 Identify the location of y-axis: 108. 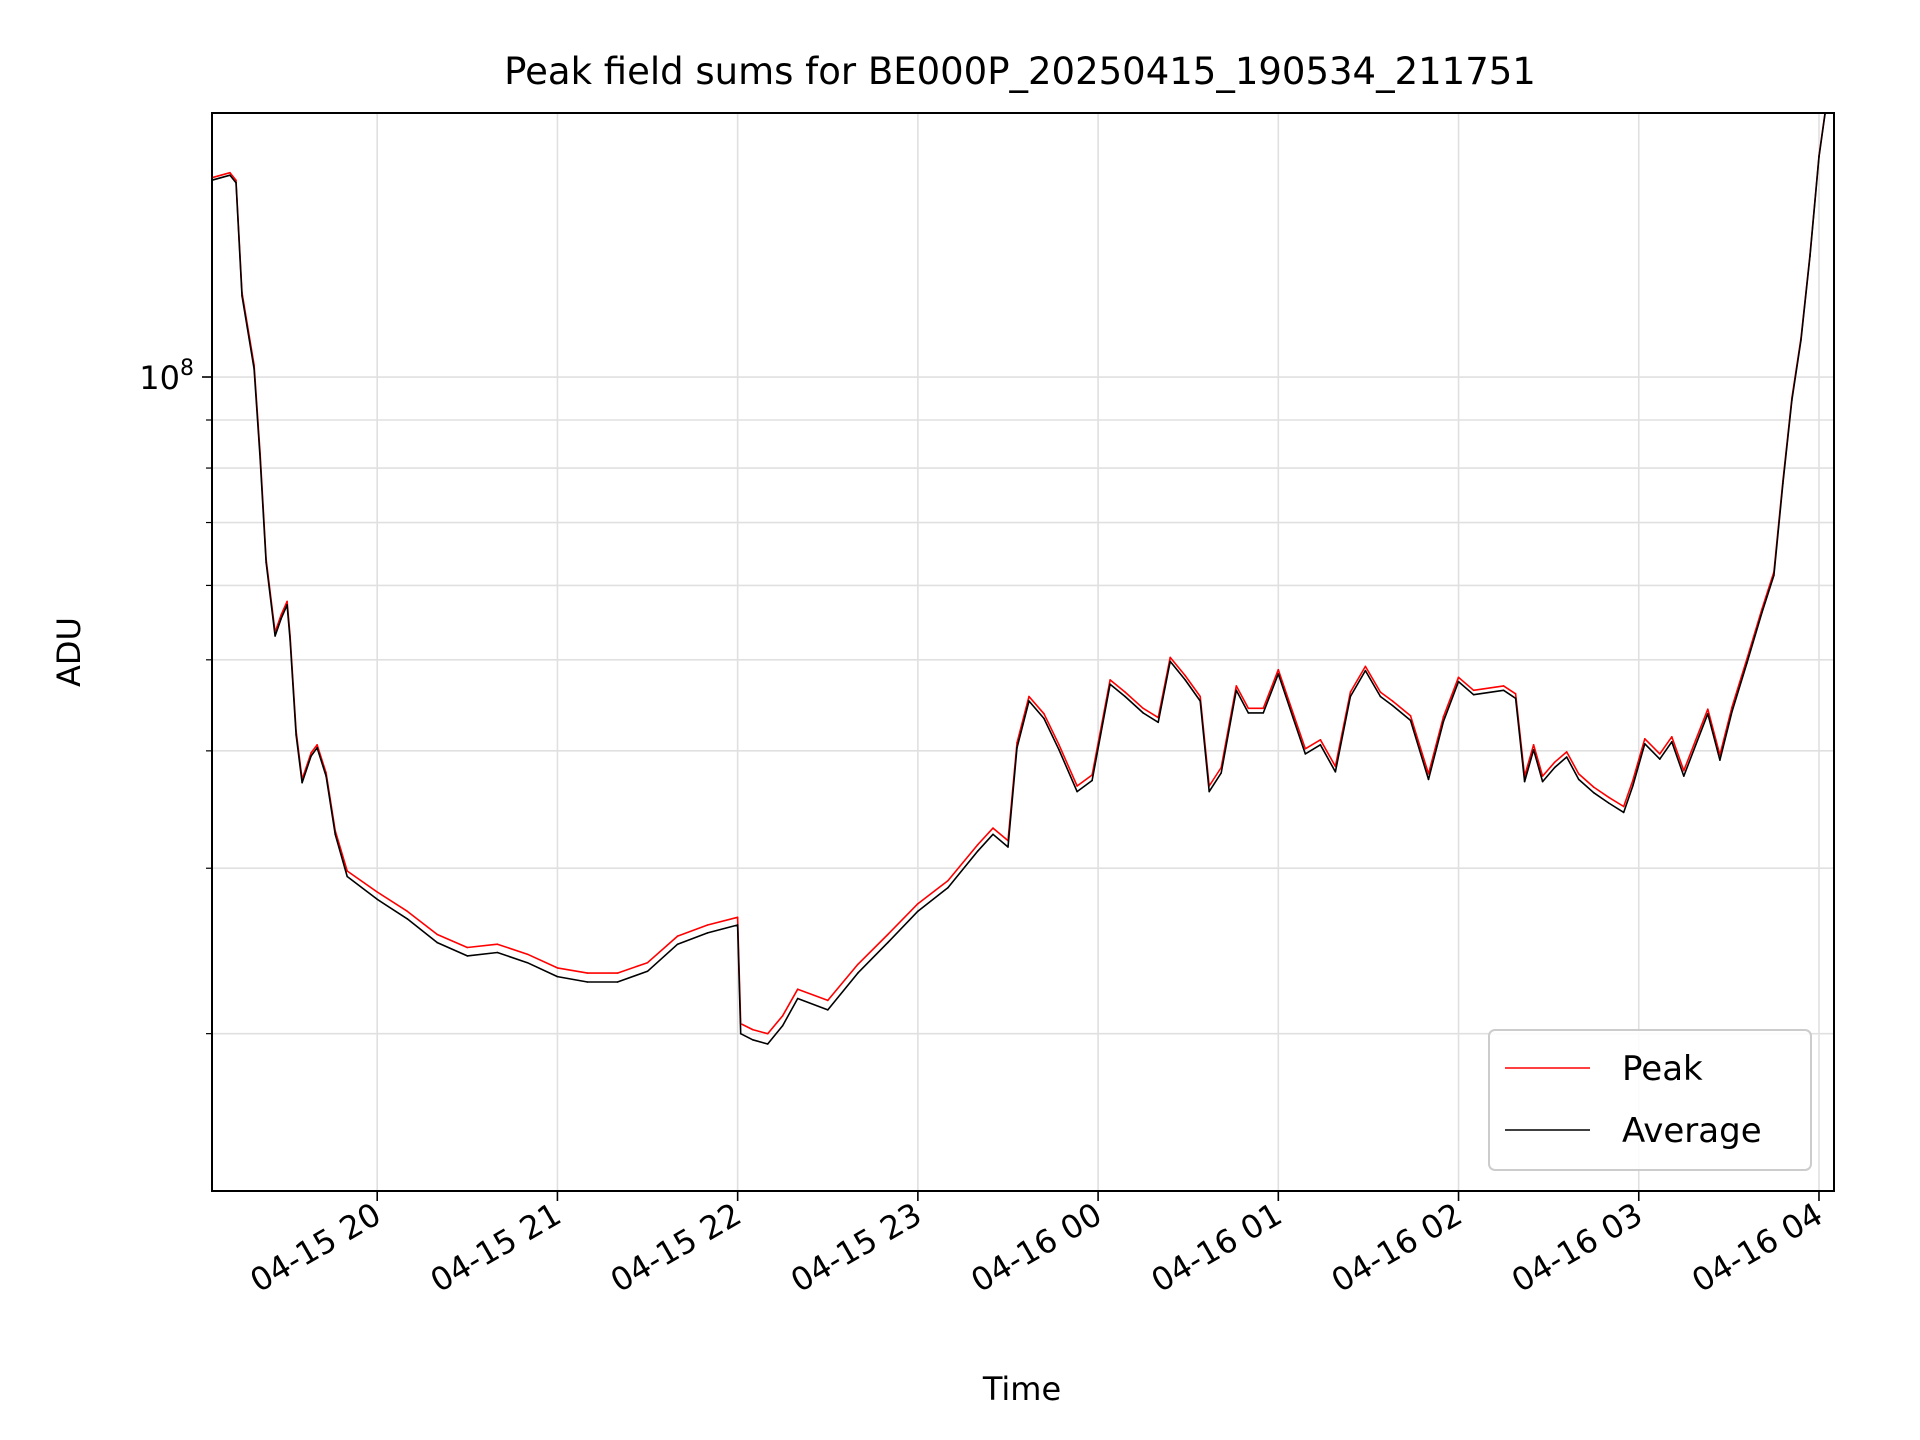
(175, 695).